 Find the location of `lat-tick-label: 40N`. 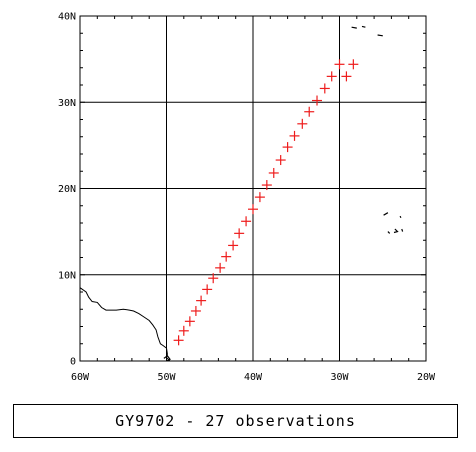

lat-tick-label: 40N is located at coordinates (67, 17).